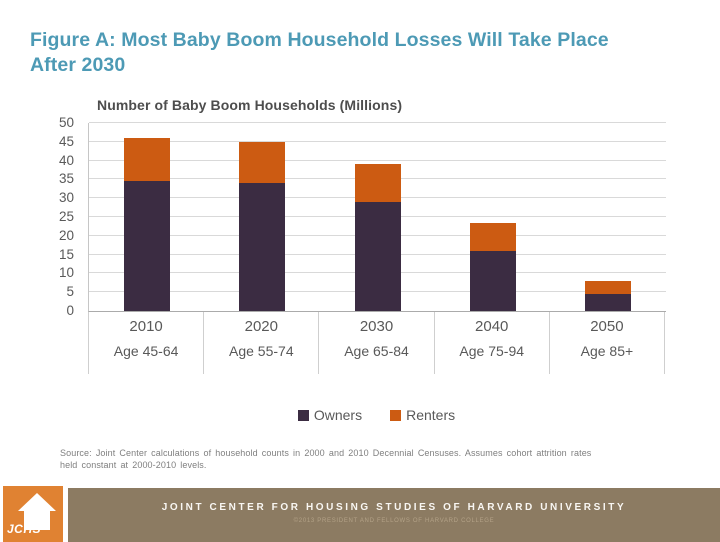  I want to click on bar-group-2020, so click(261, 217).